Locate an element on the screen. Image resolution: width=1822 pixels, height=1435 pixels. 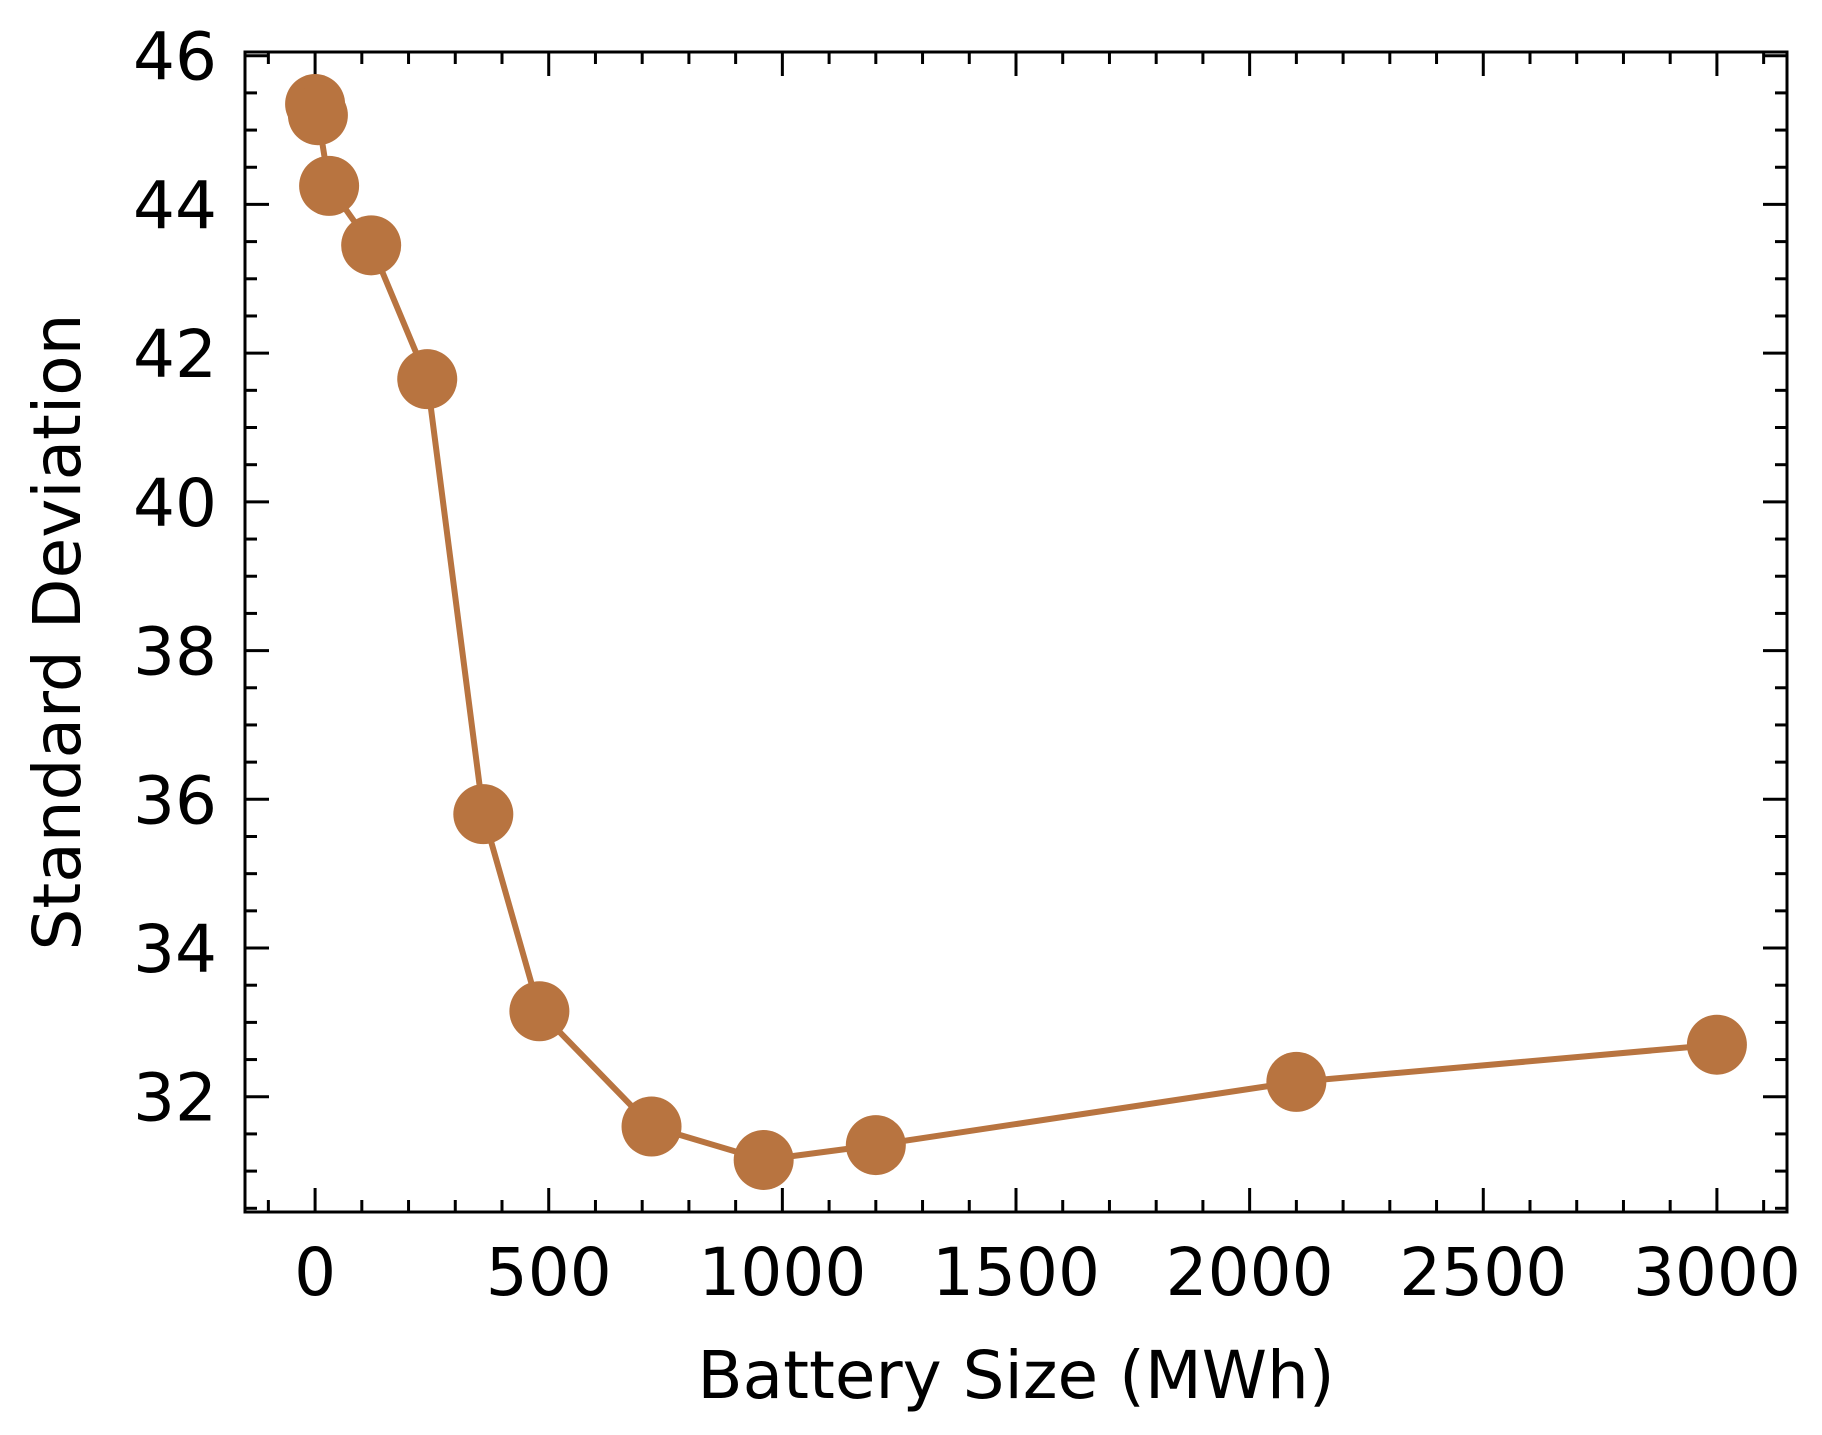
y-tick-label: 42 is located at coordinates (175, 354).